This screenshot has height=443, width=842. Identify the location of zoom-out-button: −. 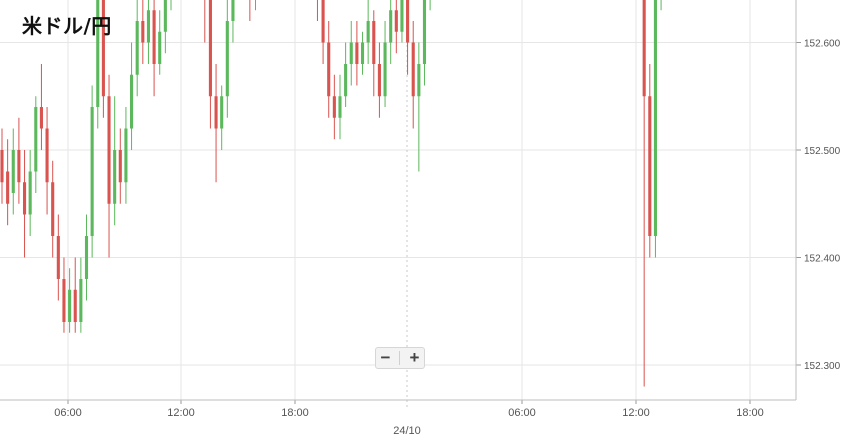
(385, 357).